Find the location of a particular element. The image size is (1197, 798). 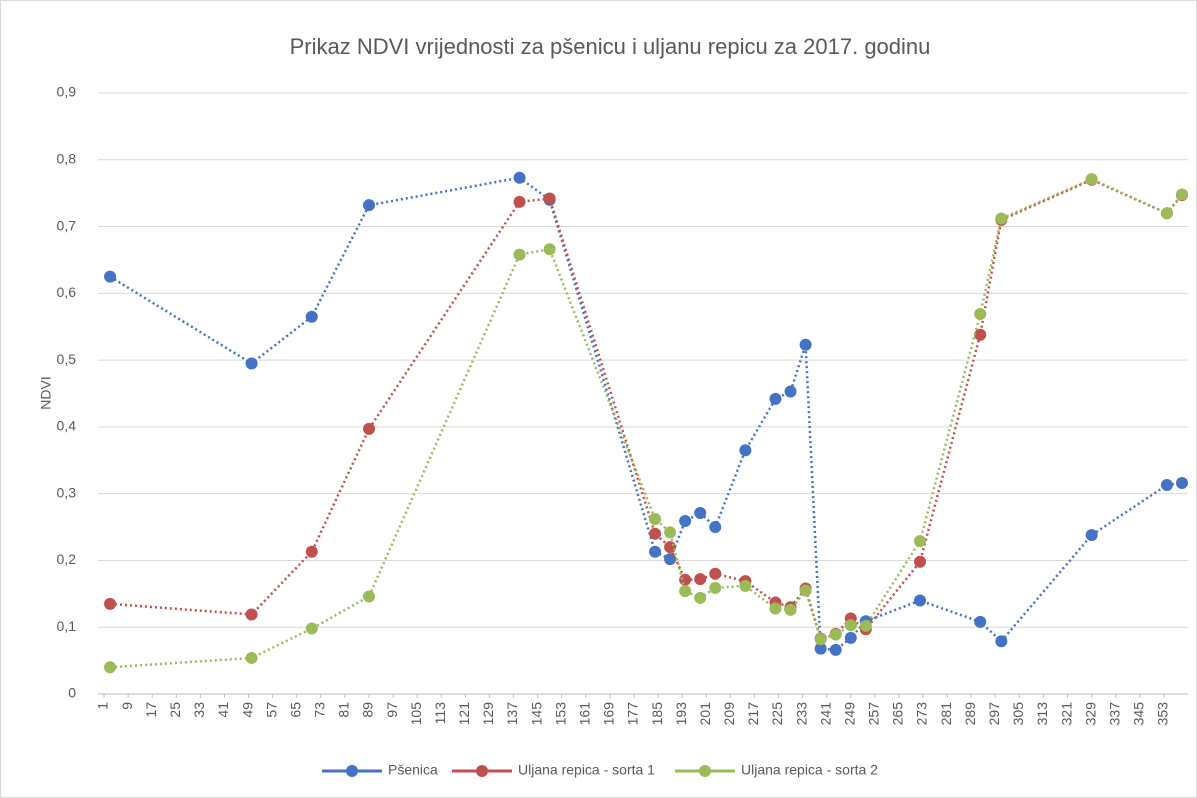

x-tick-label: 233 is located at coordinates (801, 714).